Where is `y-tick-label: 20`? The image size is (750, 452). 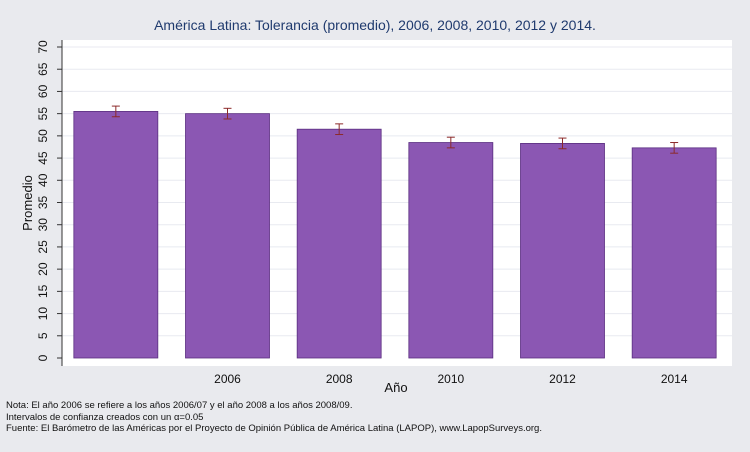 y-tick-label: 20 is located at coordinates (43, 269).